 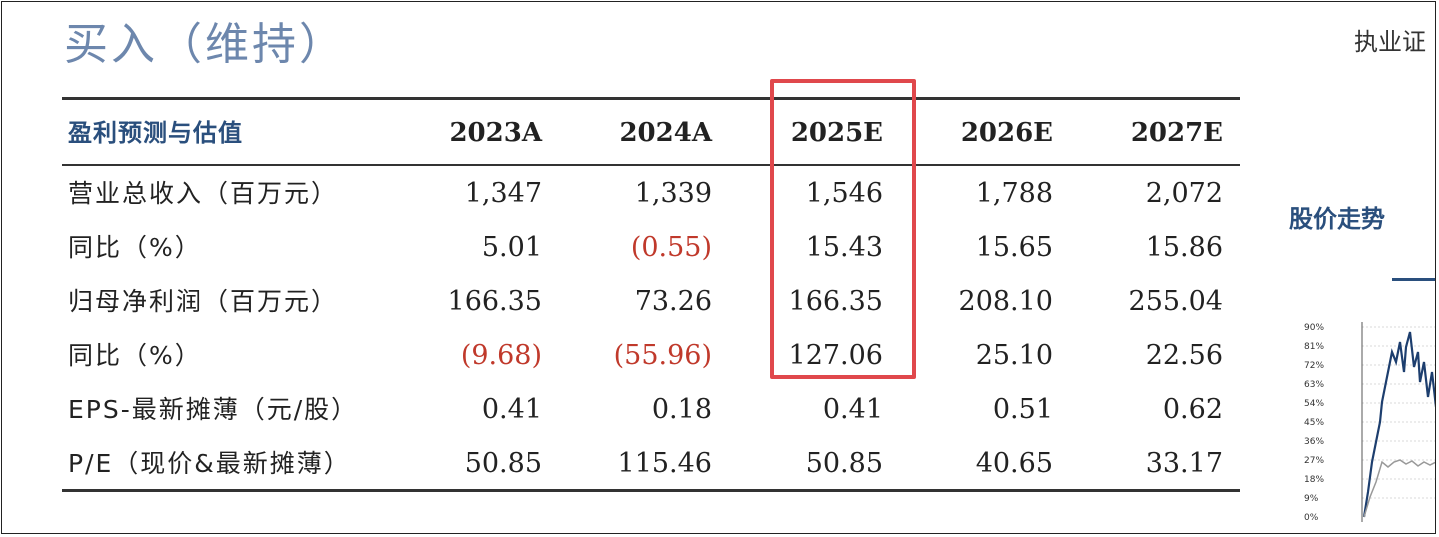 I want to click on y-tick-label: 81%, so click(x=1314, y=347).